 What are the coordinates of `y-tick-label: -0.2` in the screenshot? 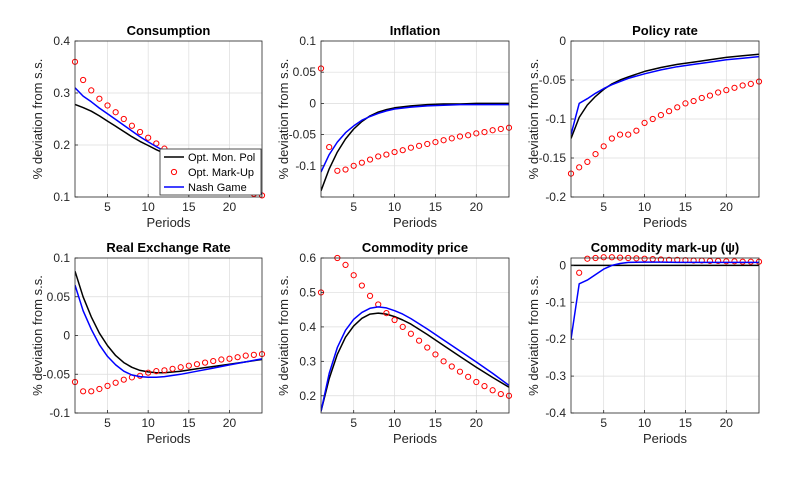 It's located at (555, 339).